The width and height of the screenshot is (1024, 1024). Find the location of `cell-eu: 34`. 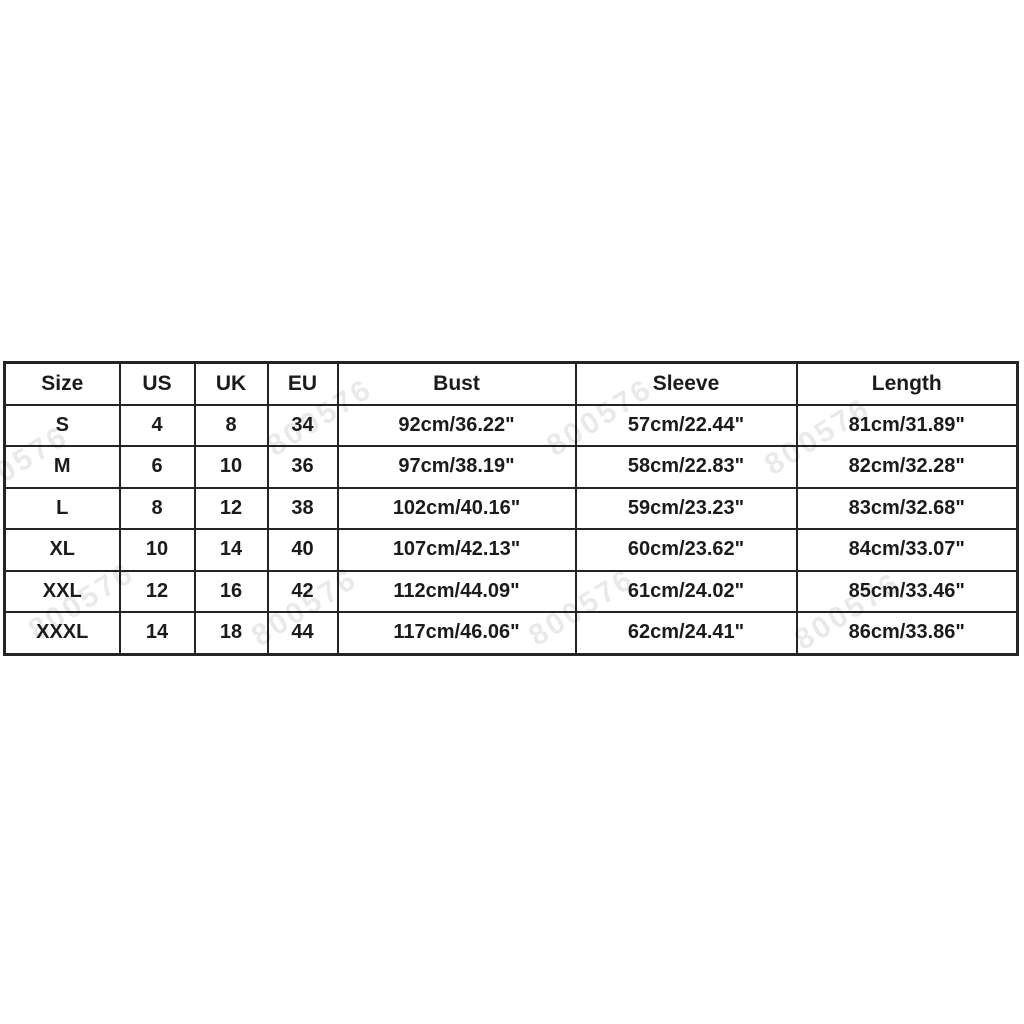

cell-eu: 34 is located at coordinates (302, 425).